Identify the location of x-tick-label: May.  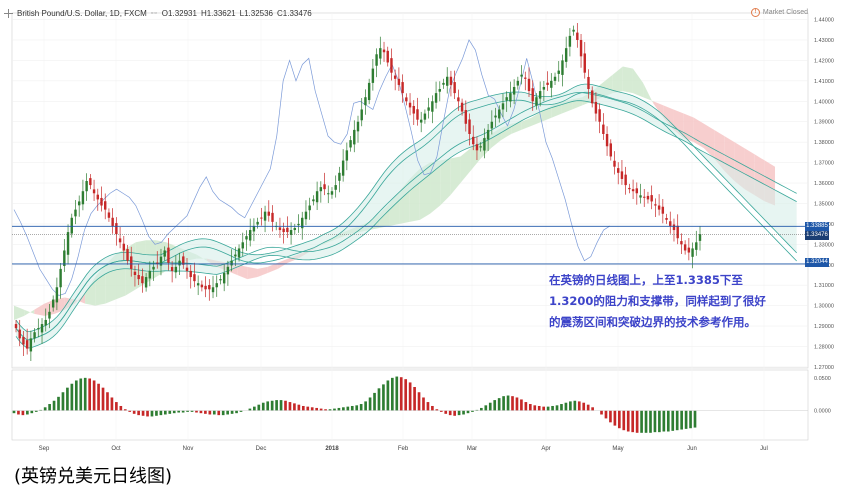
(617, 449).